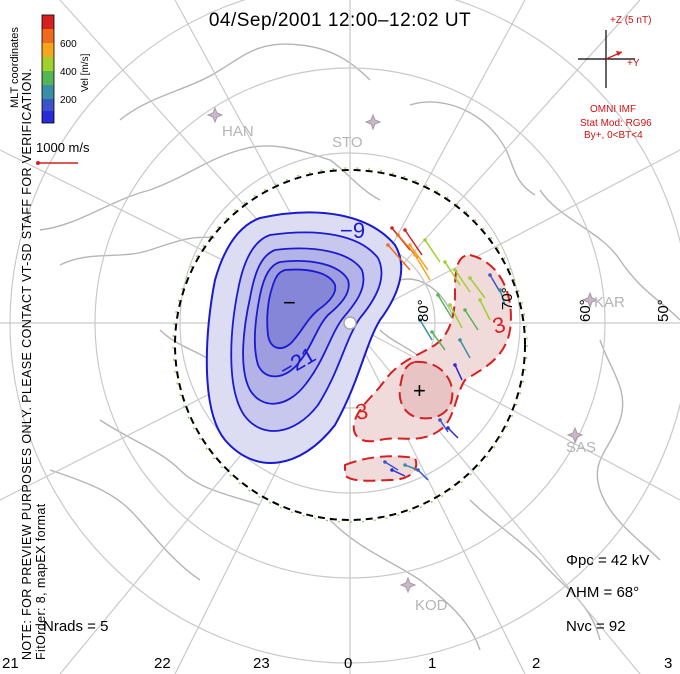 Image resolution: width=680 pixels, height=674 pixels. Describe the element at coordinates (362, 411) in the screenshot. I see `contour-label-pos3b: 3` at that location.